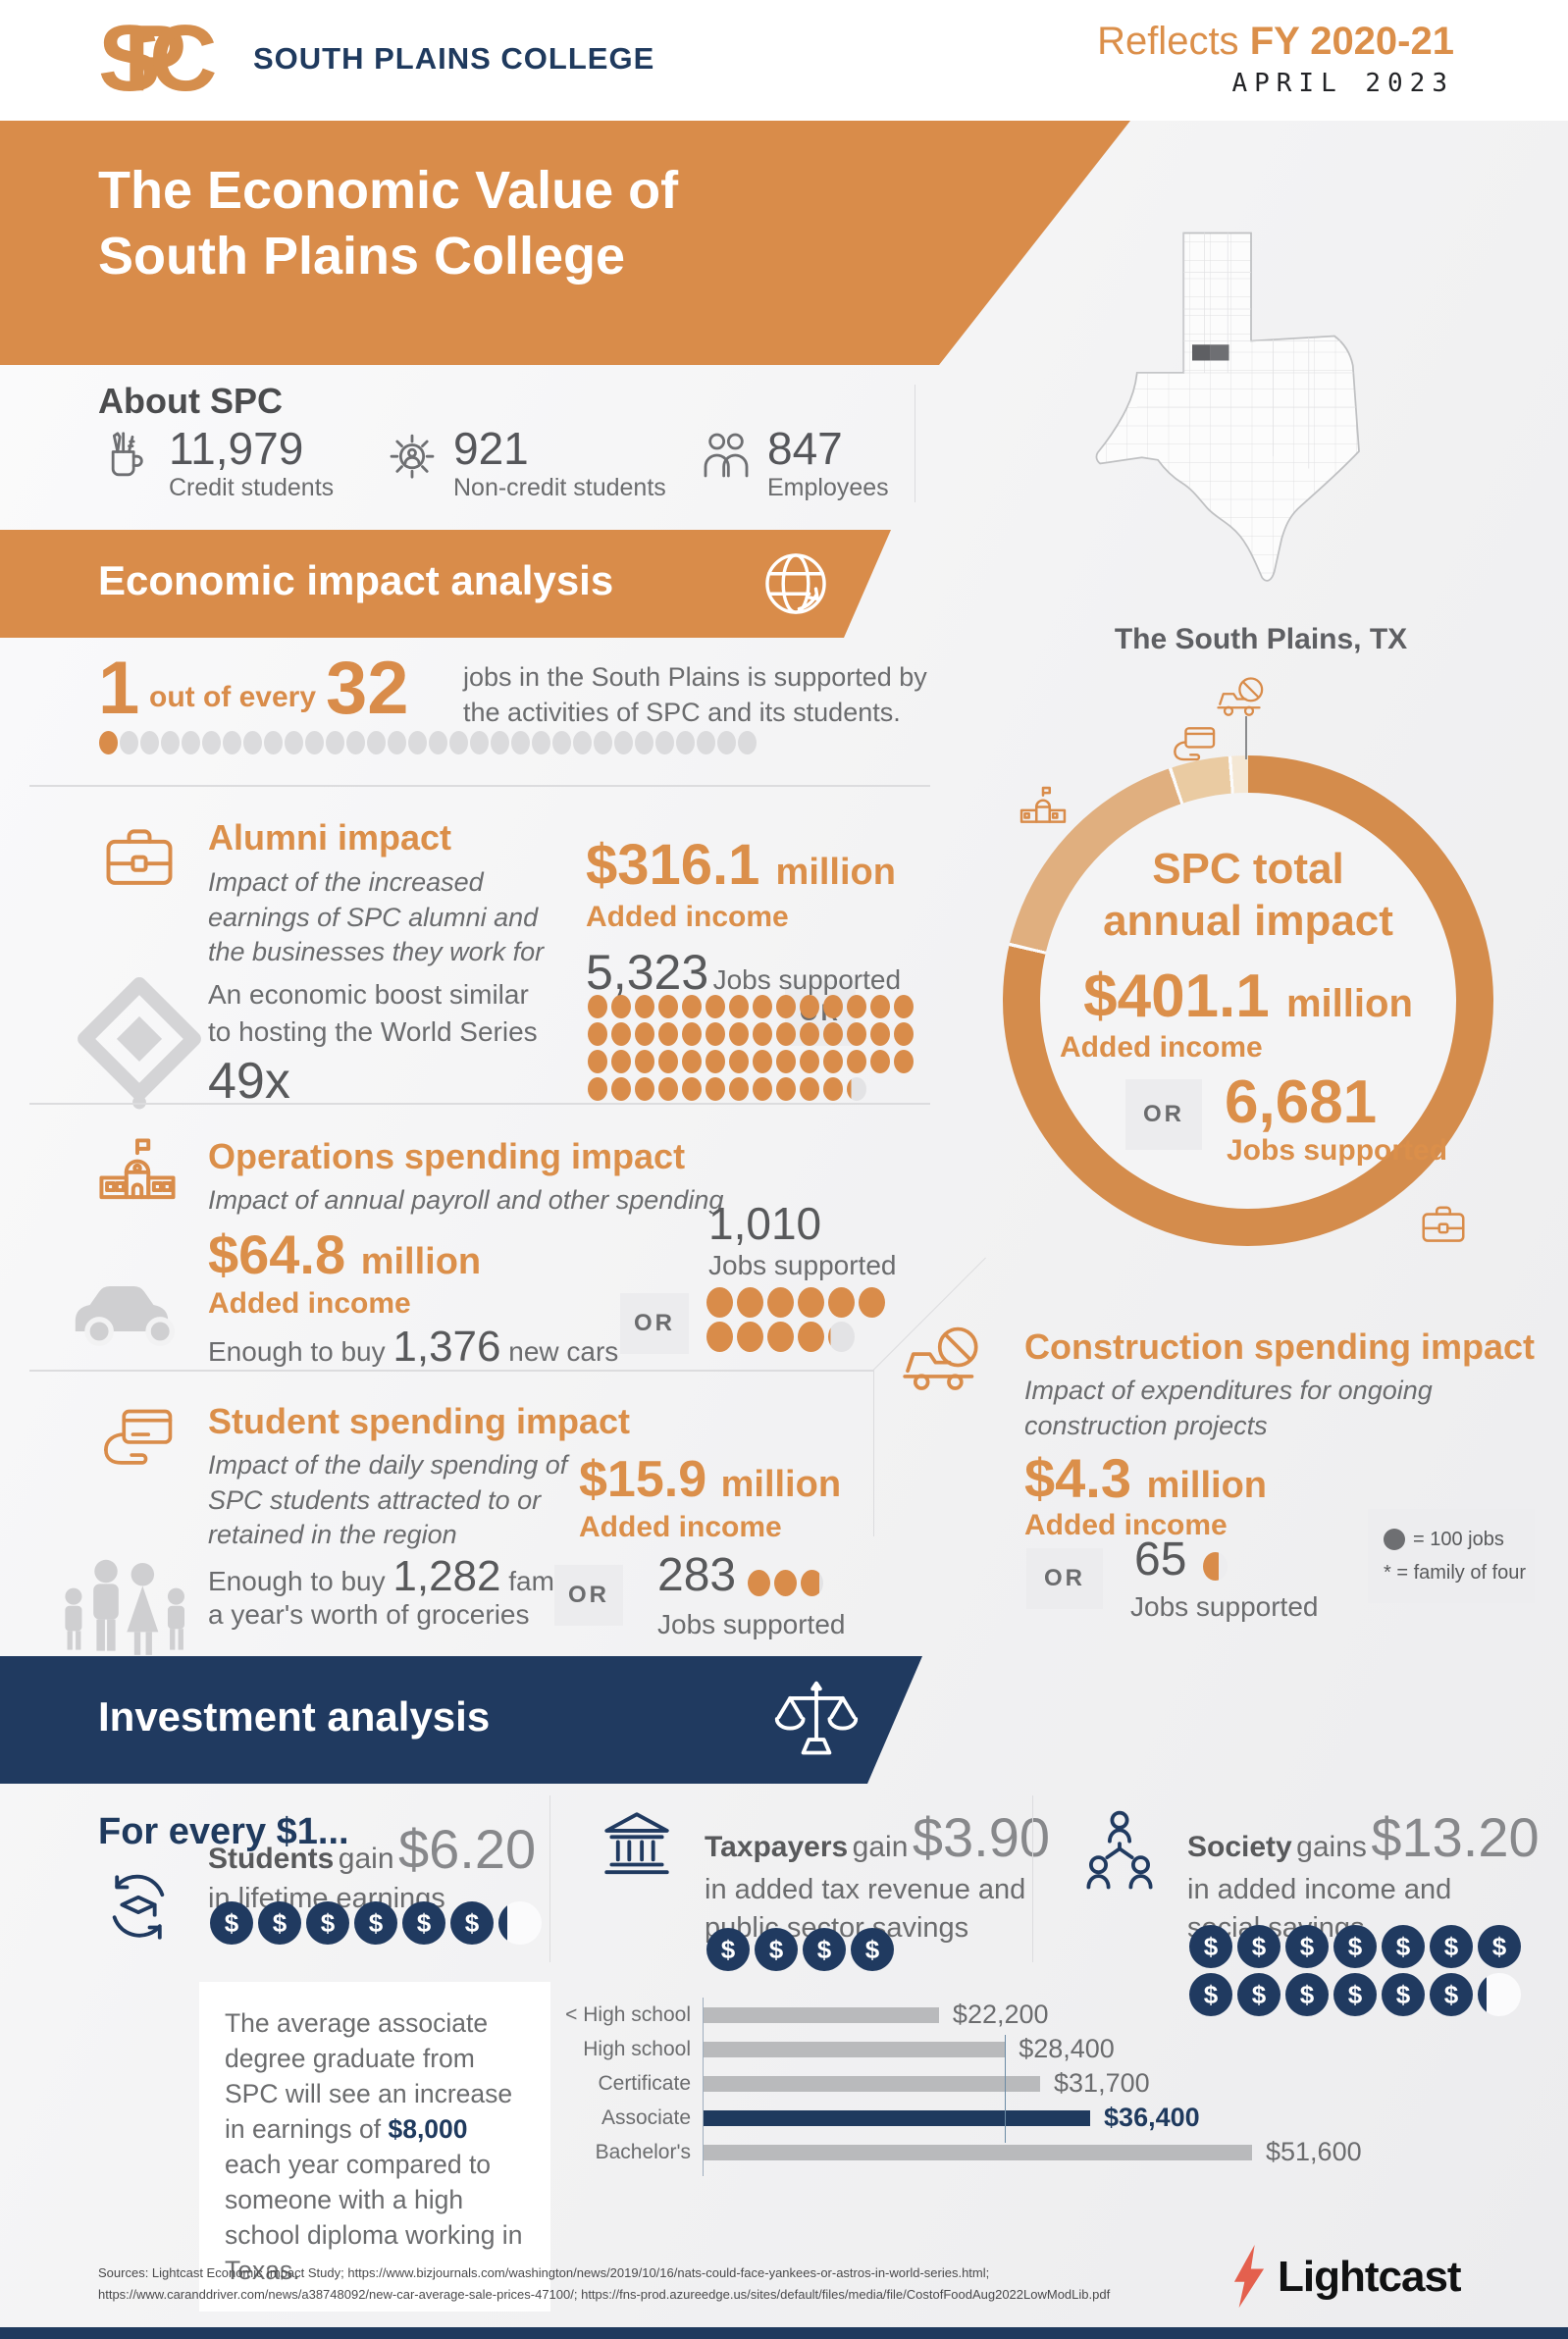  I want to click on student-title: Student spending impact, so click(420, 1421).